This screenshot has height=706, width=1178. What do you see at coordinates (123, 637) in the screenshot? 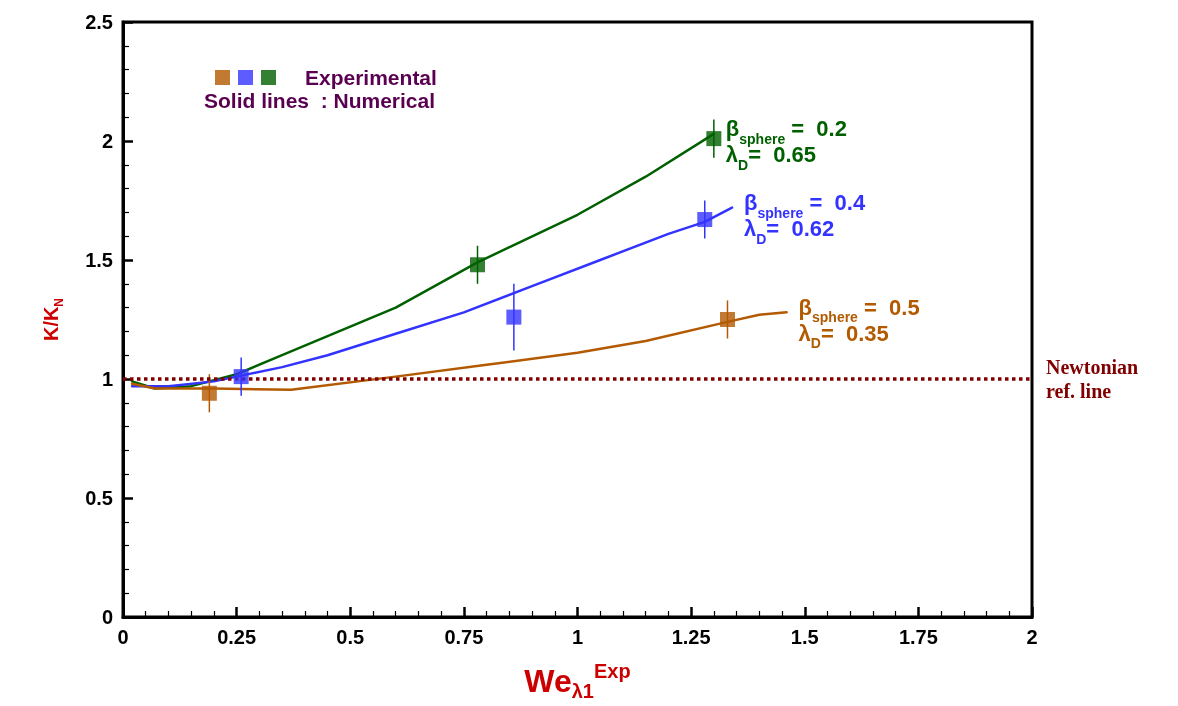
I see `x-tick-label: 0` at bounding box center [123, 637].